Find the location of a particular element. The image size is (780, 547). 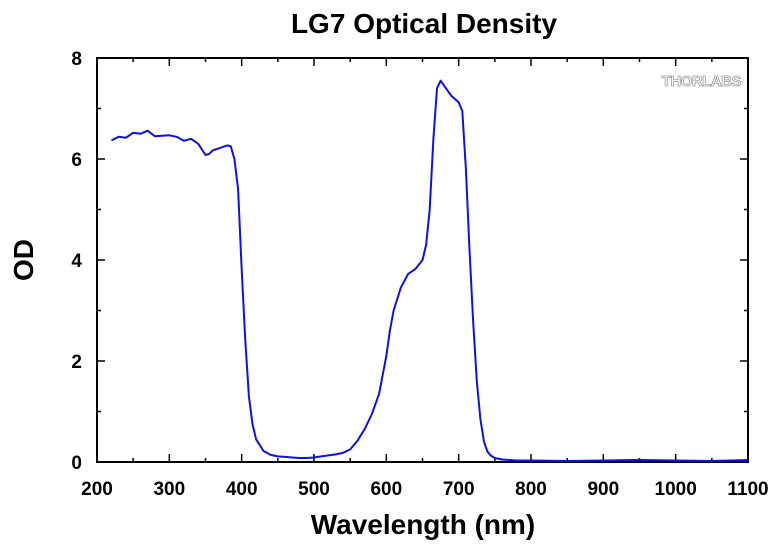

thorlabs-watermark: THORLABS is located at coordinates (702, 81).